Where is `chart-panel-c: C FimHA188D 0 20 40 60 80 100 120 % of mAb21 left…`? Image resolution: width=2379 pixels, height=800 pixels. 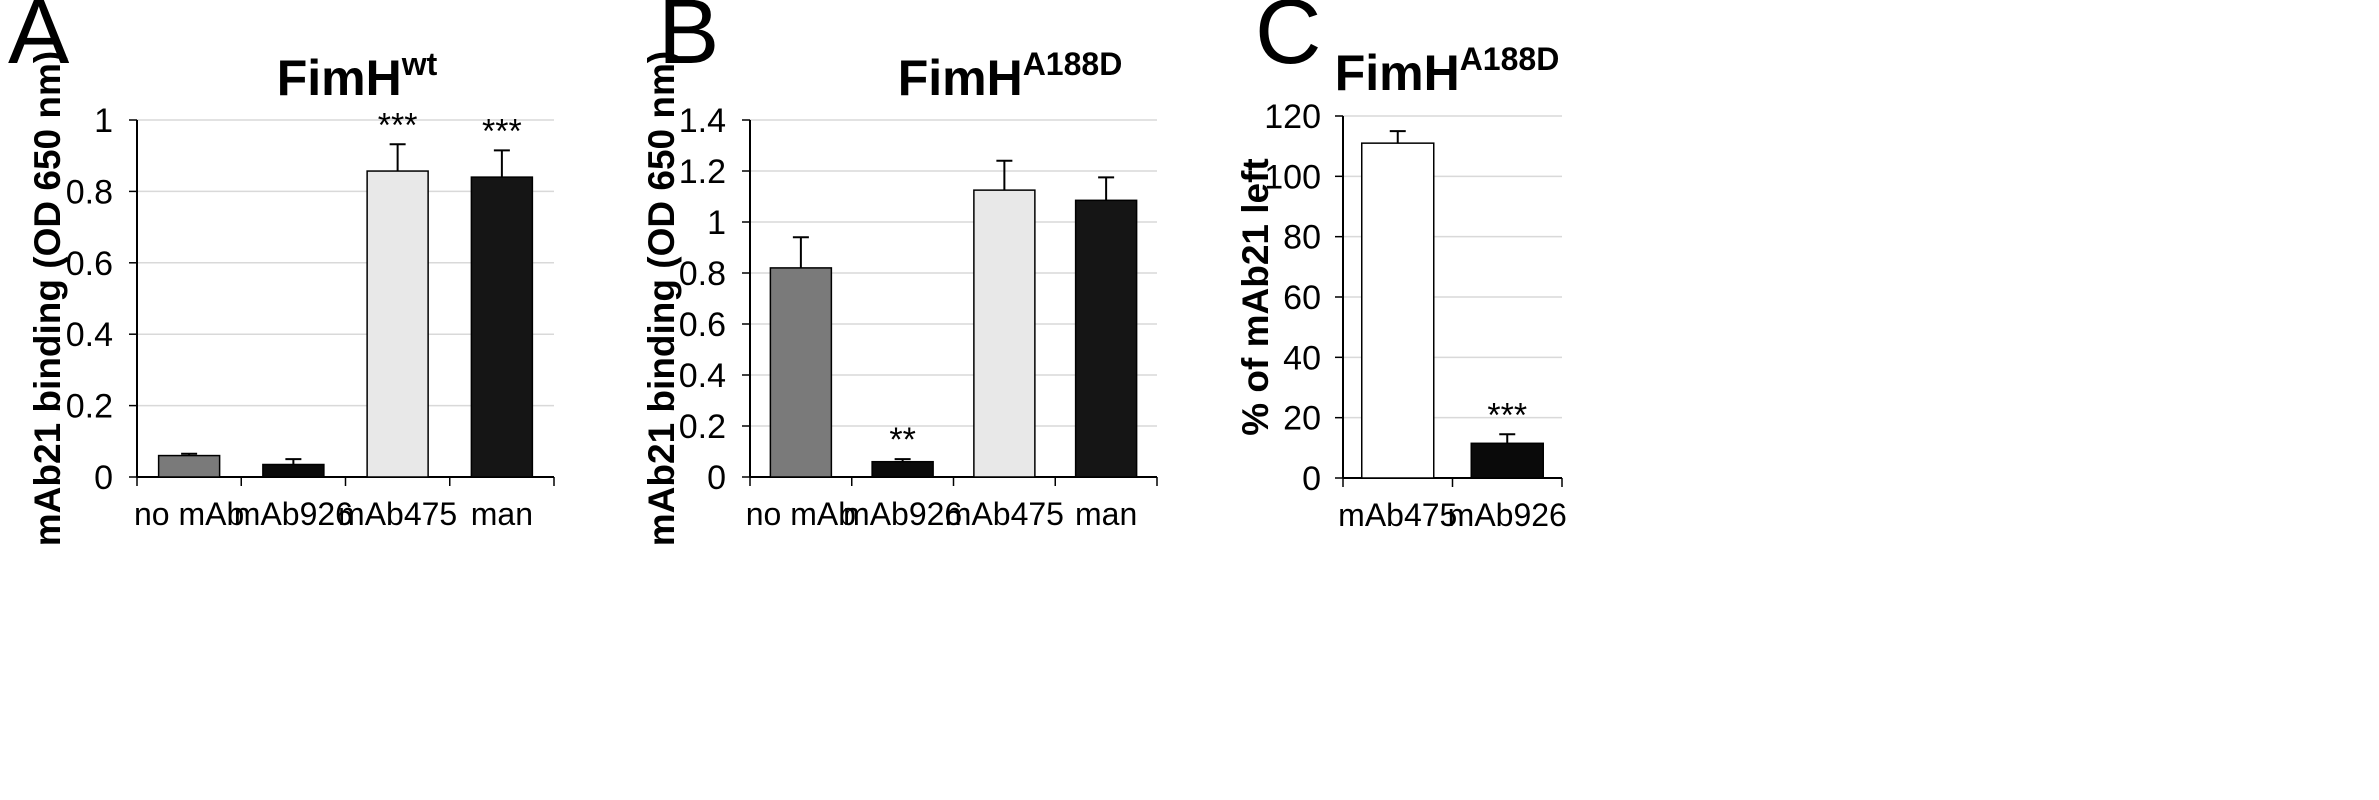
chart-panel-c: C FimHA188D 0 20 40 60 80 100 120 % of mAb21 left… is located at coordinates (1401, 266).